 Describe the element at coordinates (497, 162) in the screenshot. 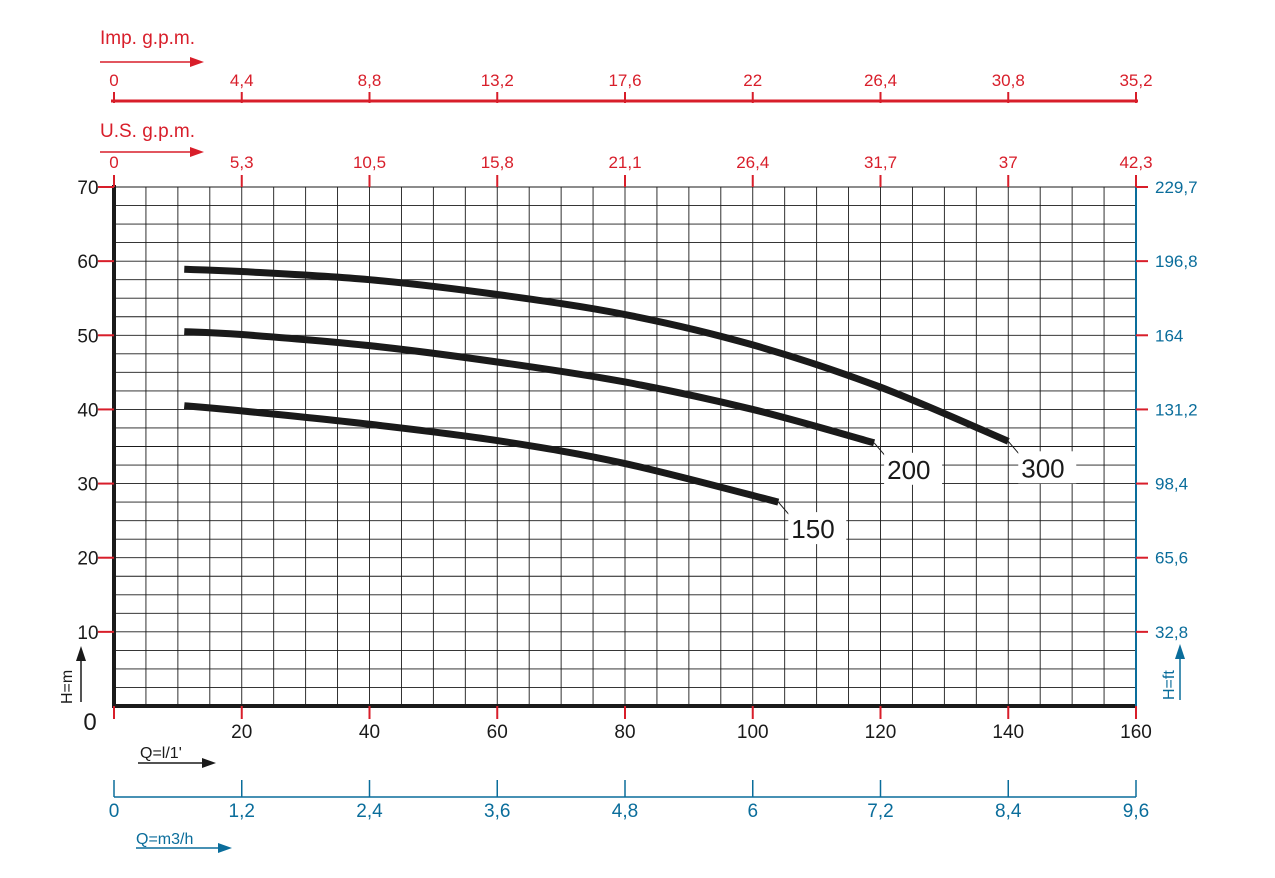

I see `top-axis-us-tick-label: 15,8` at that location.